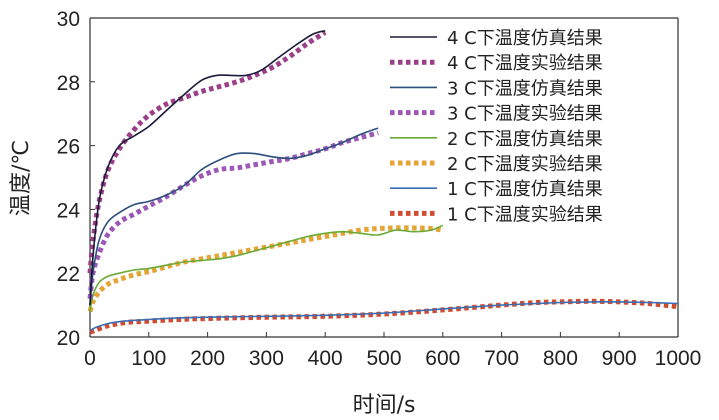  I want to click on legend-label-7: 1 C下温度实验结果, so click(525, 214).